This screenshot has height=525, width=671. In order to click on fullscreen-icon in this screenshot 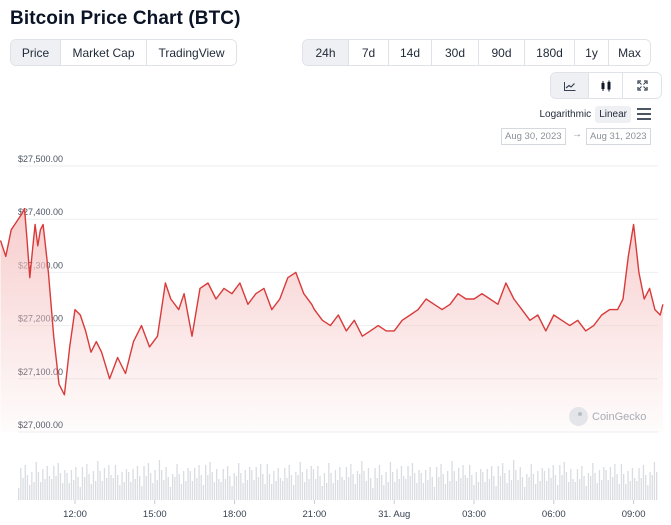, I will do `click(642, 85)`.